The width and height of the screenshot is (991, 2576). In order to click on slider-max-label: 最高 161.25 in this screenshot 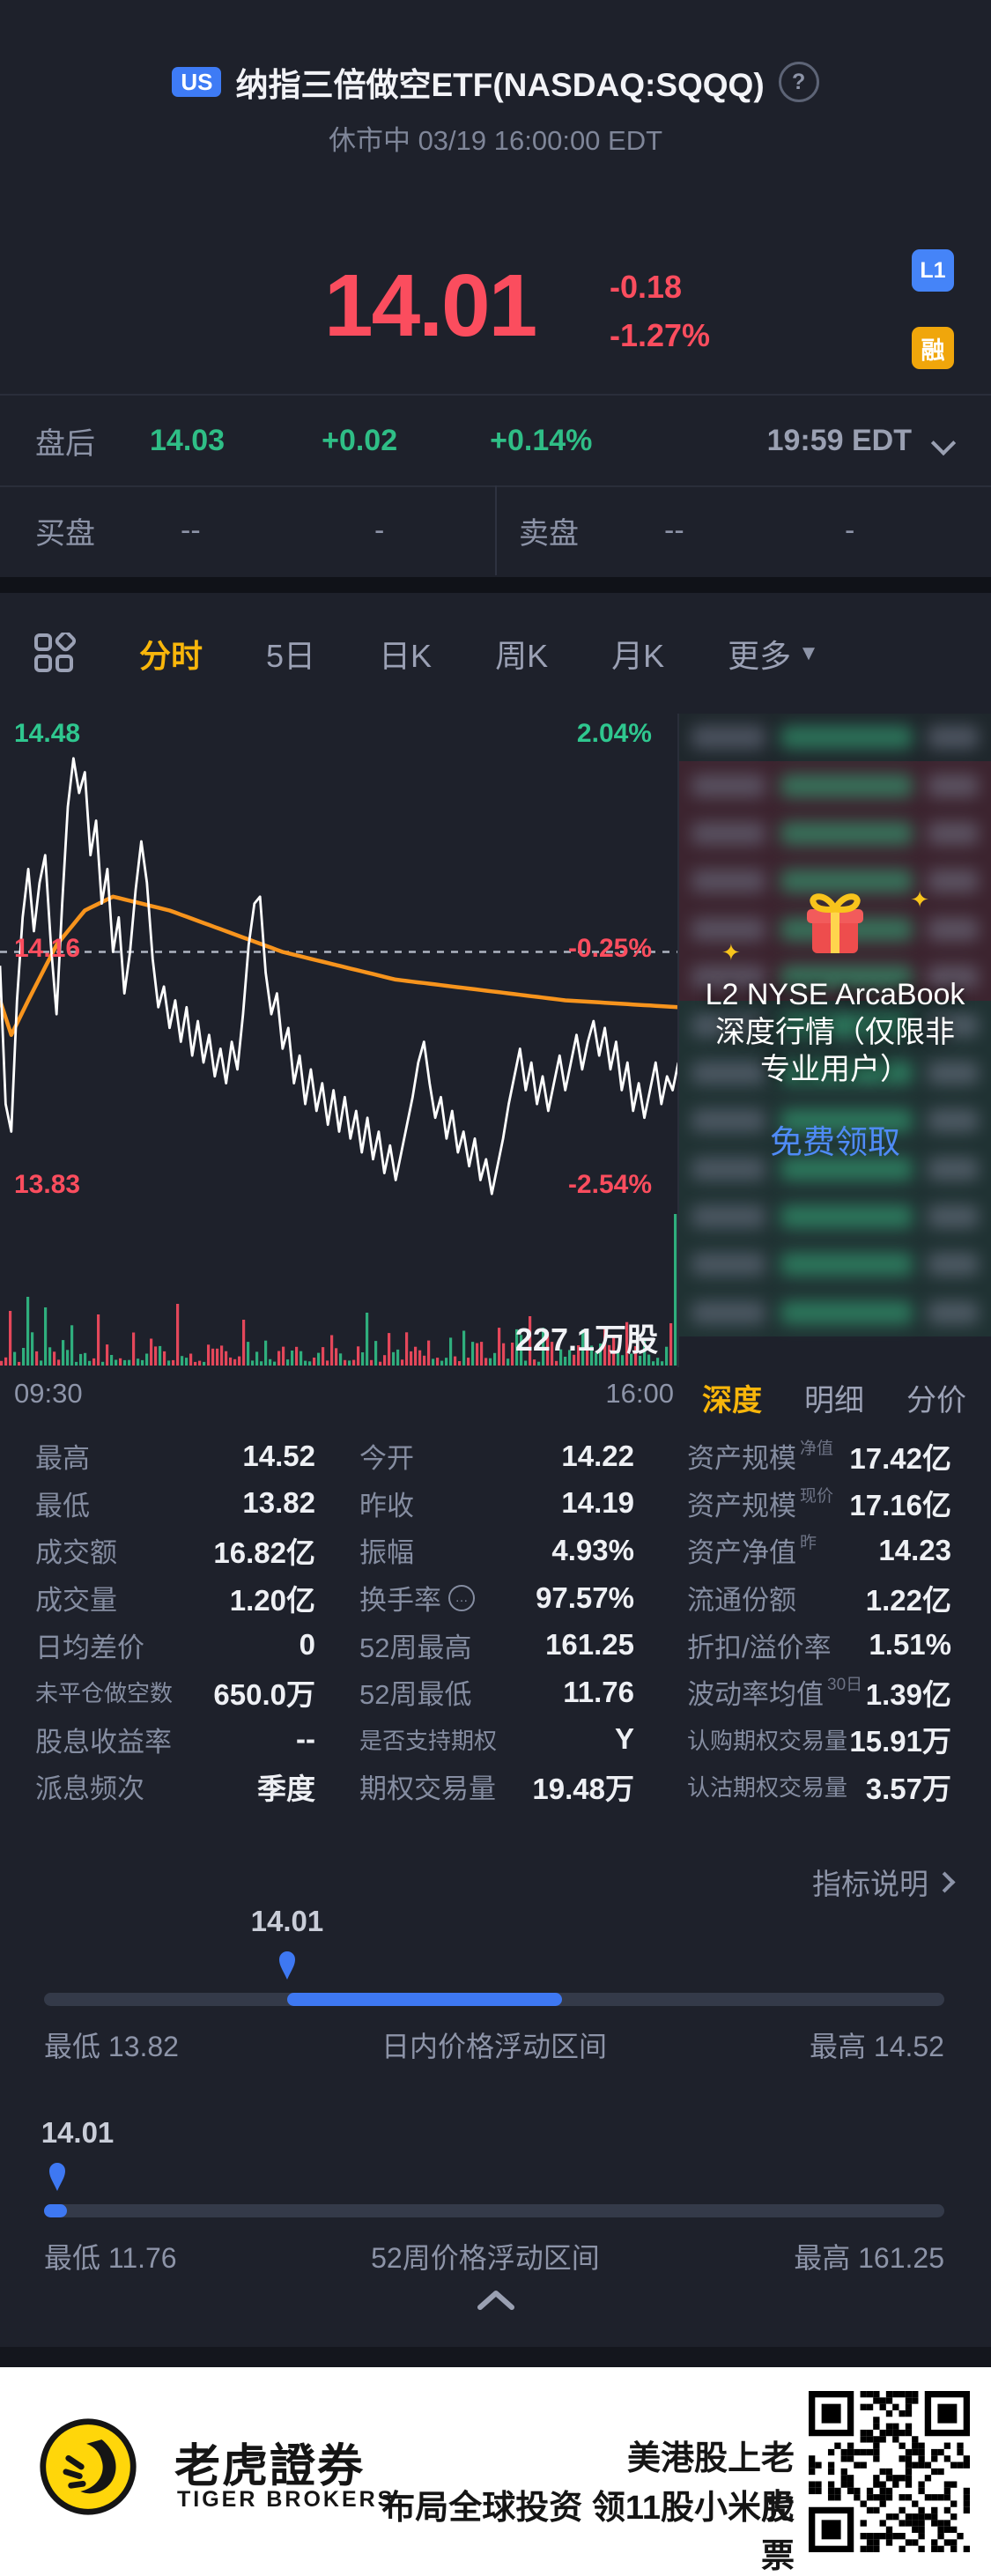, I will do `click(869, 2258)`.